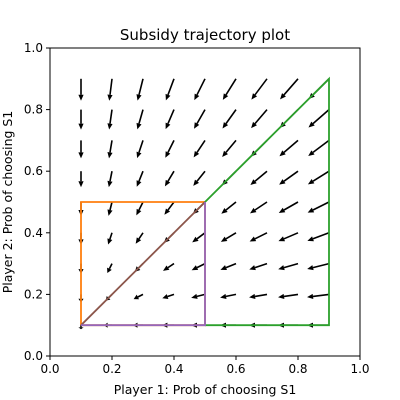 The height and width of the screenshot is (400, 400). Describe the element at coordinates (33, 48) in the screenshot. I see `y-tick-label: 1.0` at that location.